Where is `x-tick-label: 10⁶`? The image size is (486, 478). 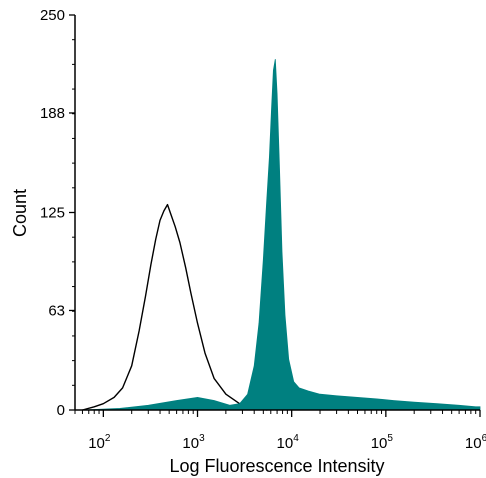
x-tick-label: 10⁶ is located at coordinates (475, 442).